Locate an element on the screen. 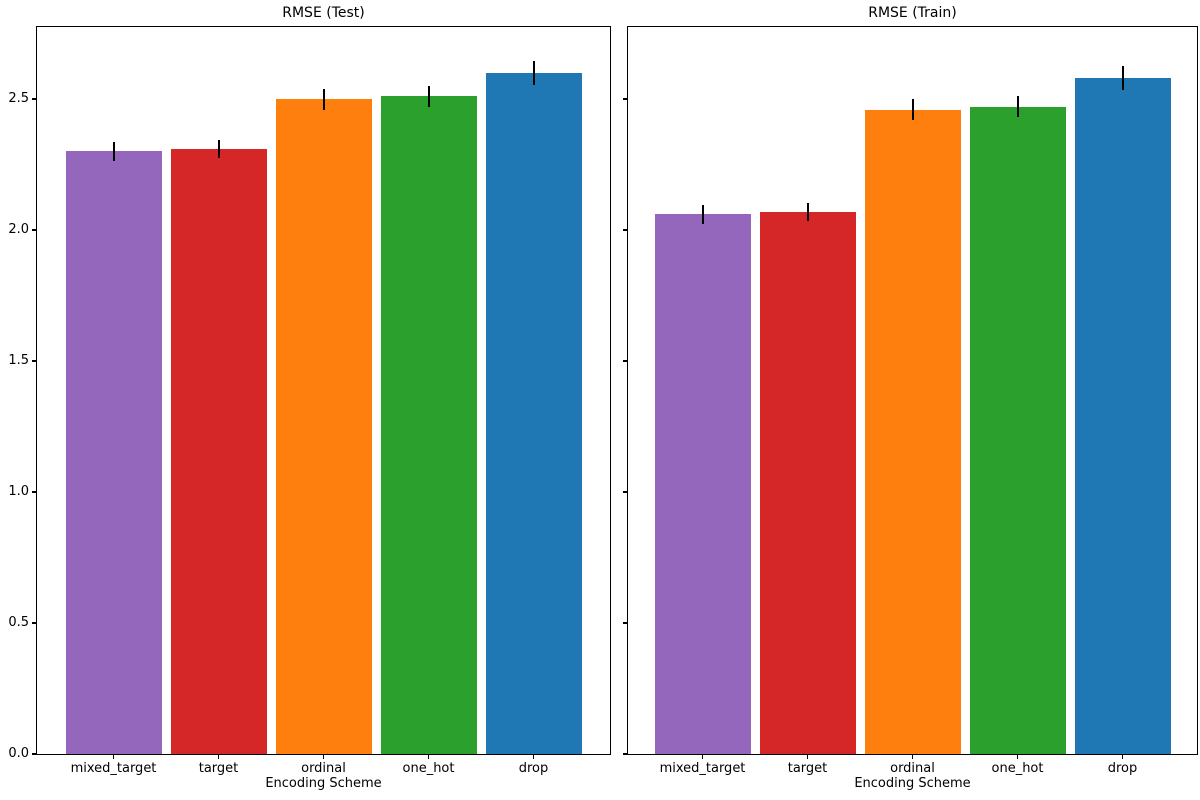 This screenshot has width=1200, height=800. y-tick-label: 0.5 is located at coordinates (18, 622).